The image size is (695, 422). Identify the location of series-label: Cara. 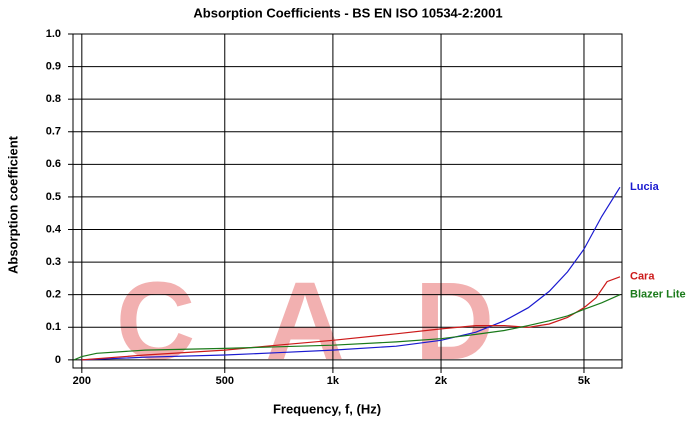
(642, 277).